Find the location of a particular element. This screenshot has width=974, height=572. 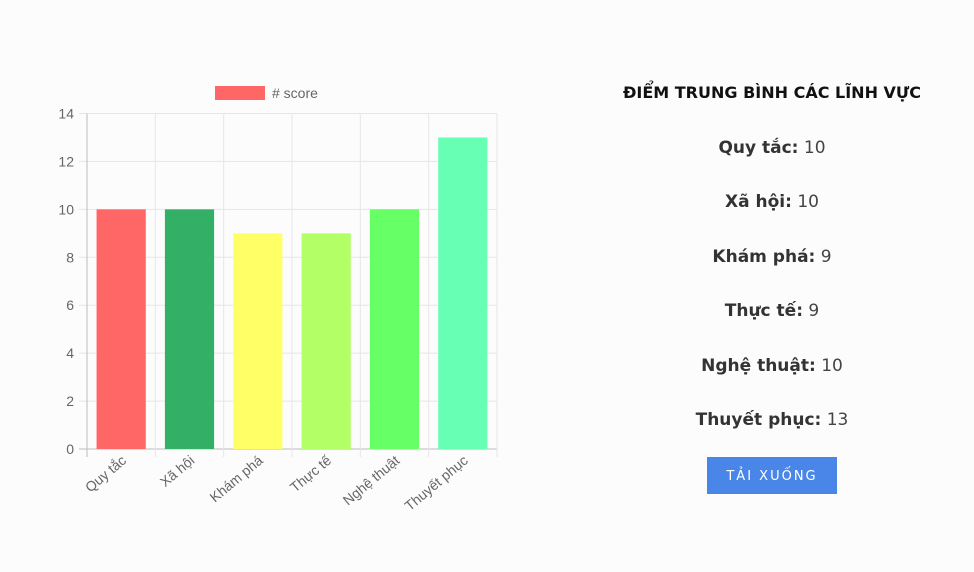

score-label: Quy tắc: is located at coordinates (758, 147).